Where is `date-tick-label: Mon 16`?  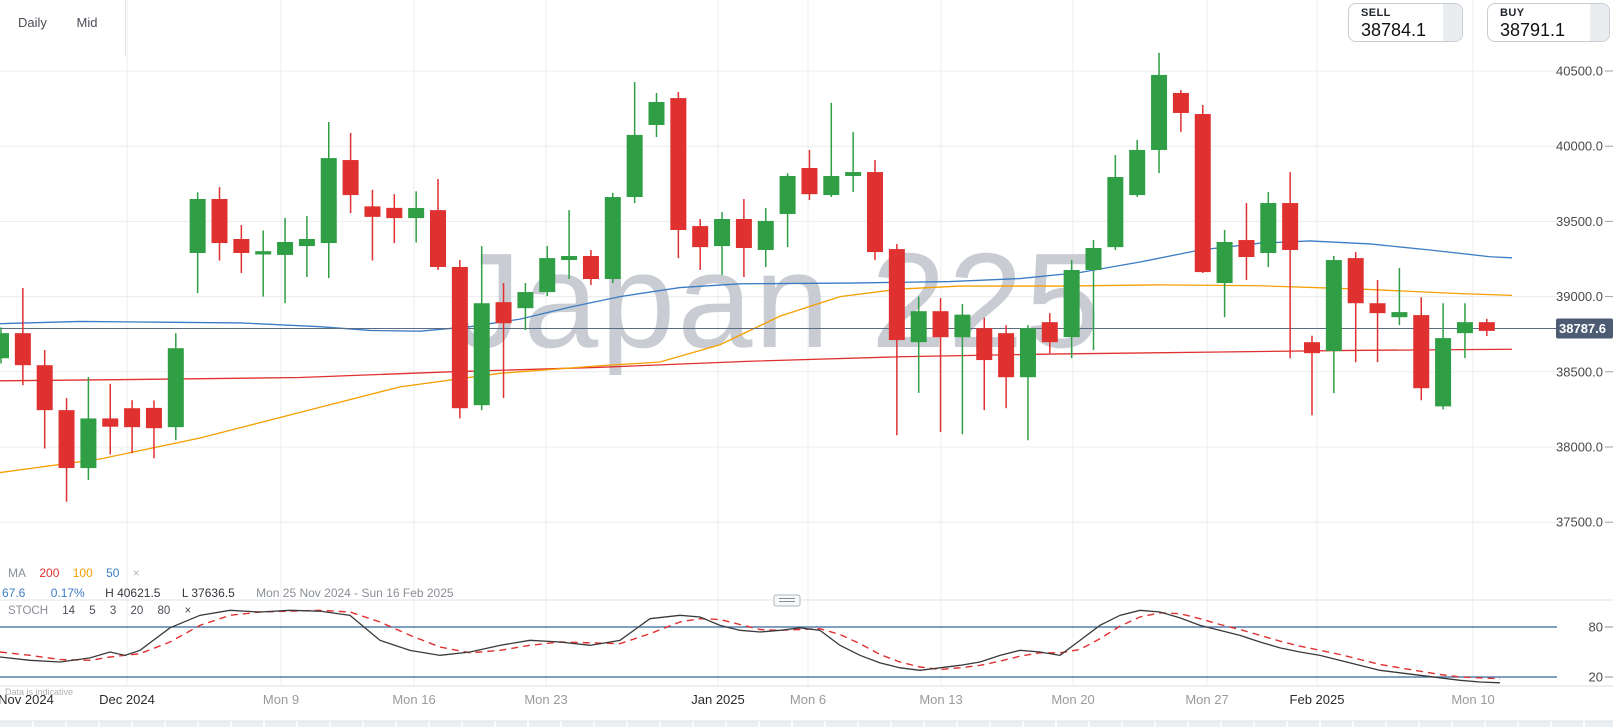 date-tick-label: Mon 16 is located at coordinates (413, 699).